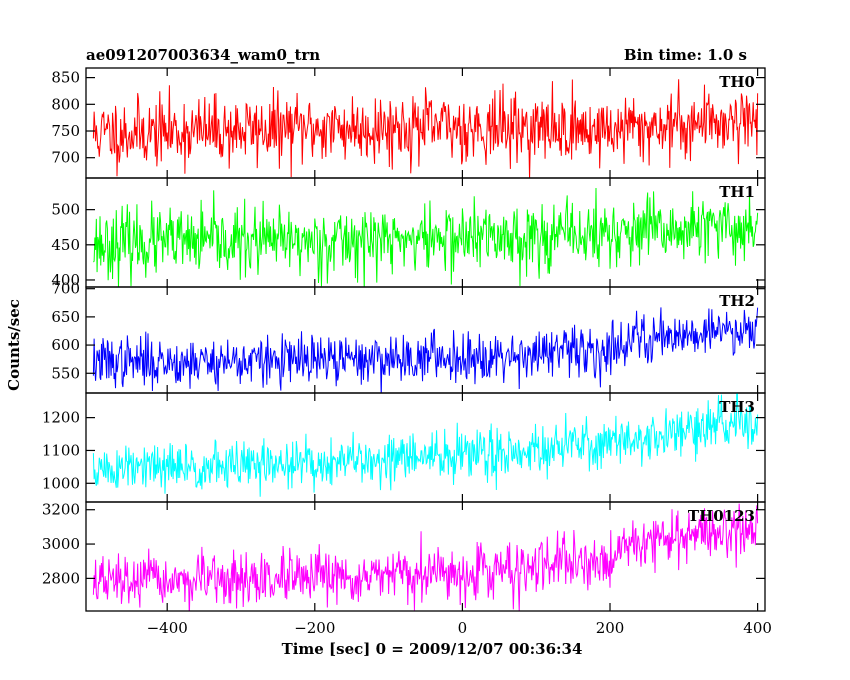 The height and width of the screenshot is (680, 850). I want to click on panel-name-label: TH1, so click(737, 192).